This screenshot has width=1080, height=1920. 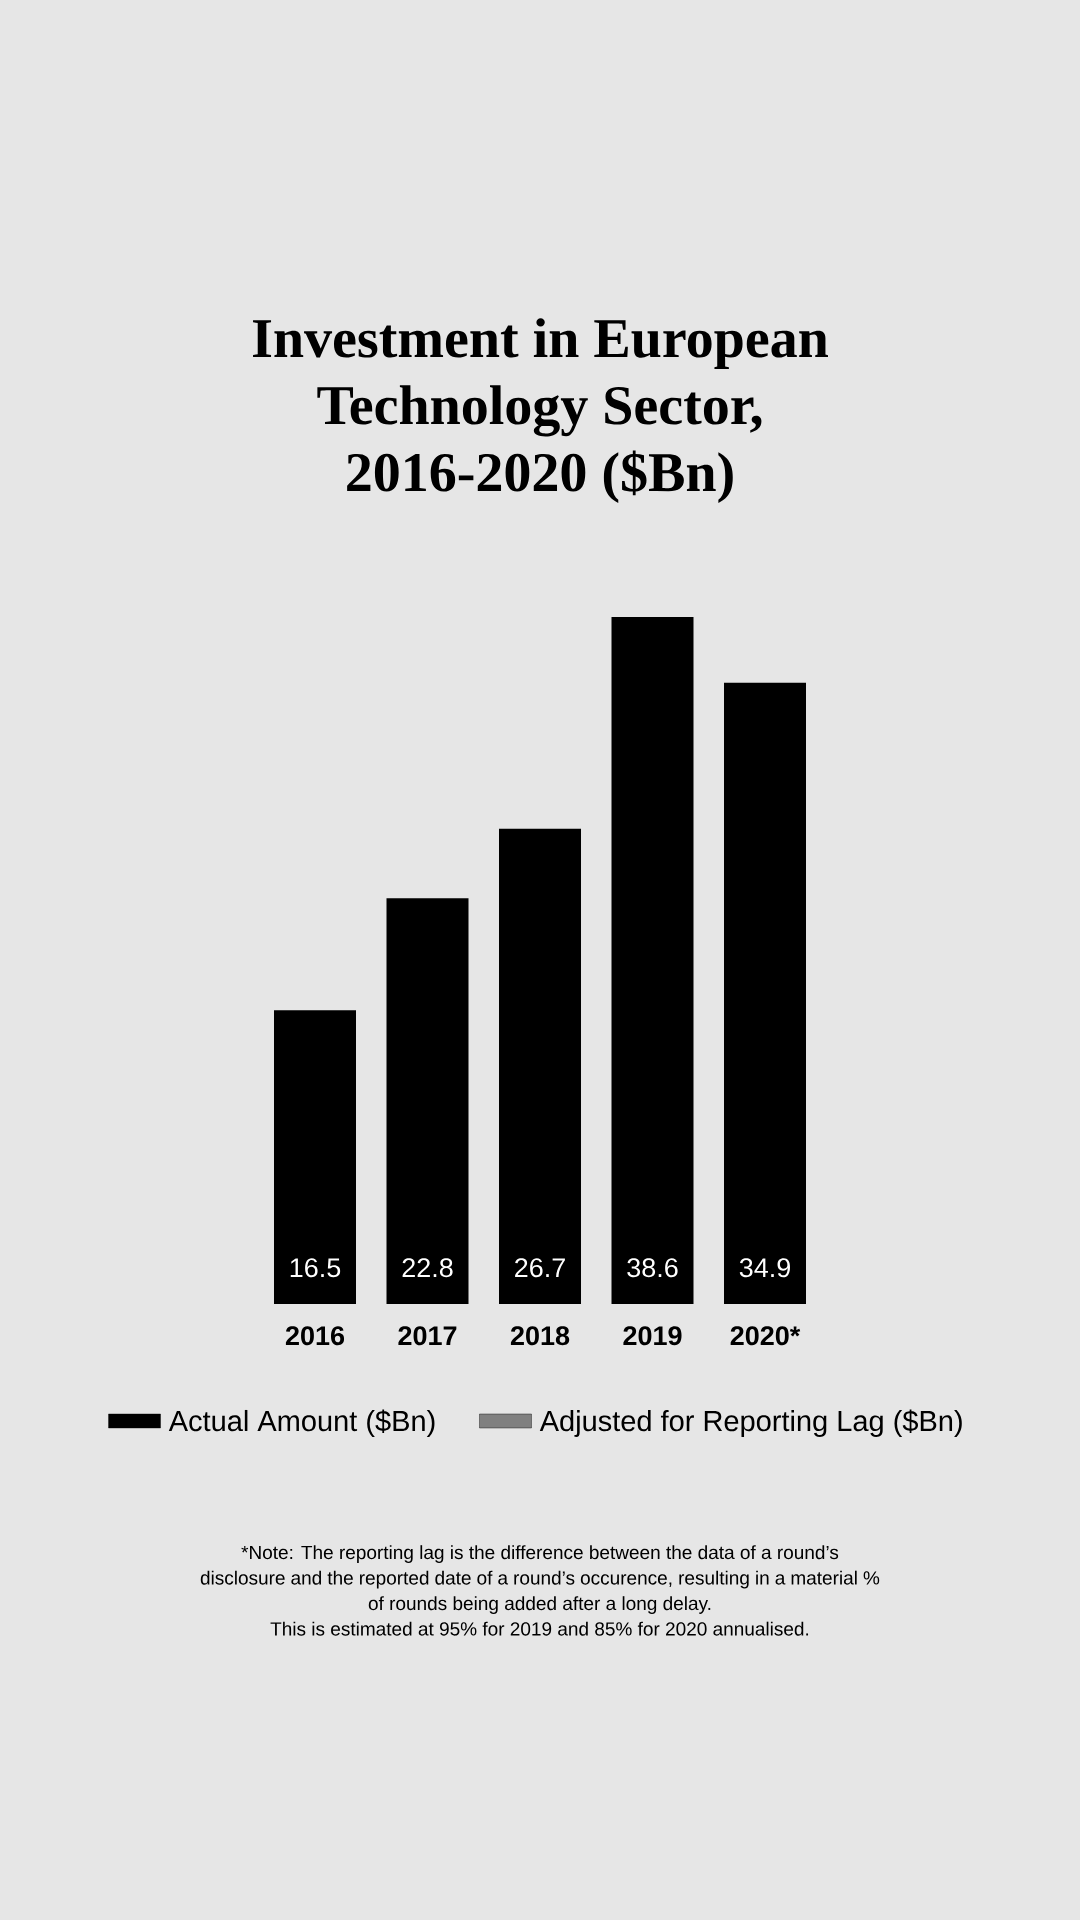 I want to click on x-tick-label: 2019, so click(x=652, y=1336).